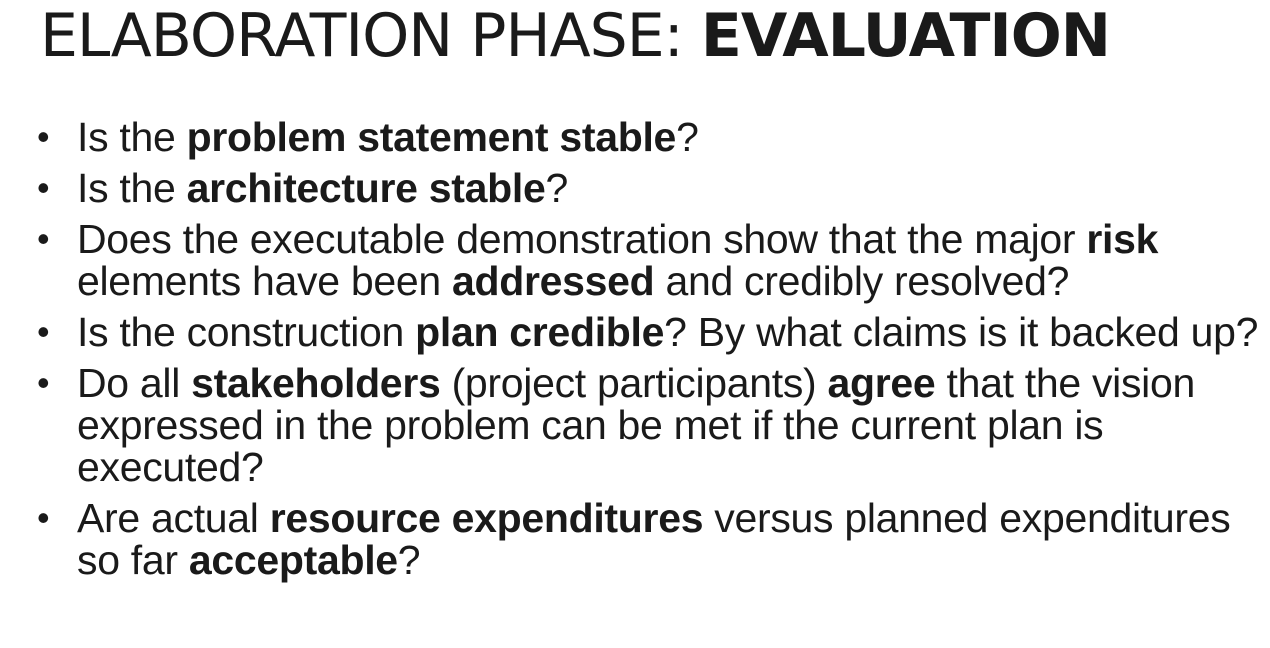  What do you see at coordinates (316, 383) in the screenshot?
I see `bullet-emphasis: stakeholders` at bounding box center [316, 383].